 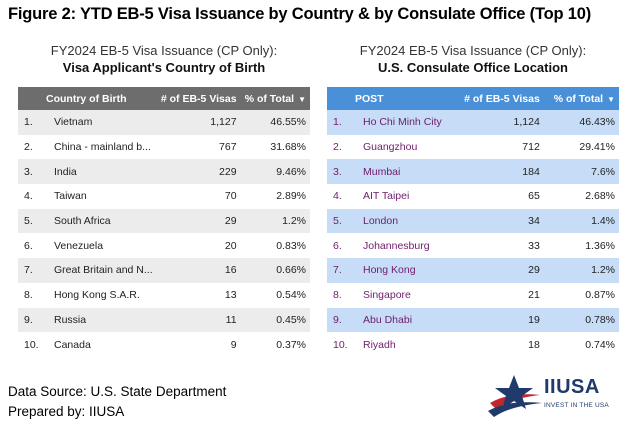 What do you see at coordinates (198, 122) in the screenshot?
I see `row-visa-count: 1,127` at bounding box center [198, 122].